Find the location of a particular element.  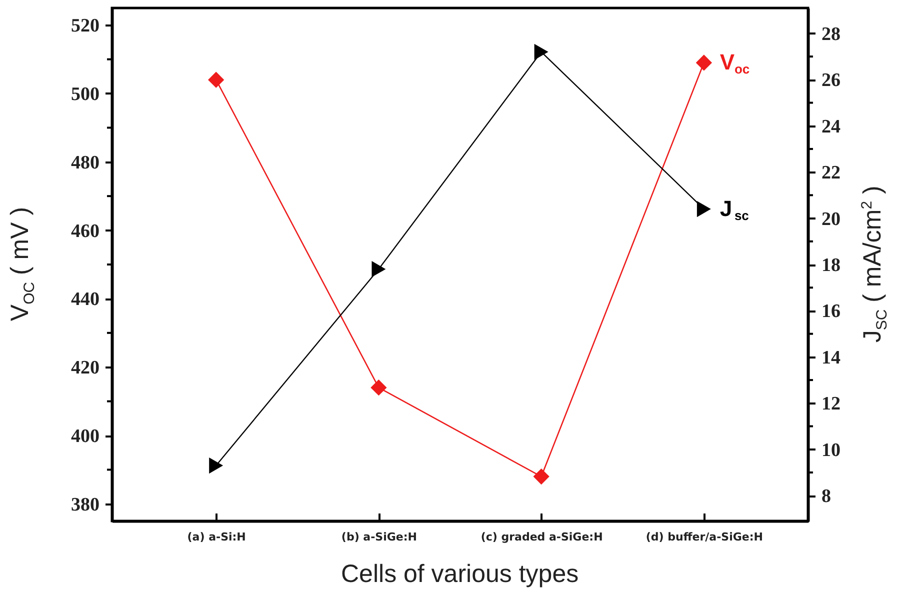

y2-tick-label: 10 is located at coordinates (831, 450).